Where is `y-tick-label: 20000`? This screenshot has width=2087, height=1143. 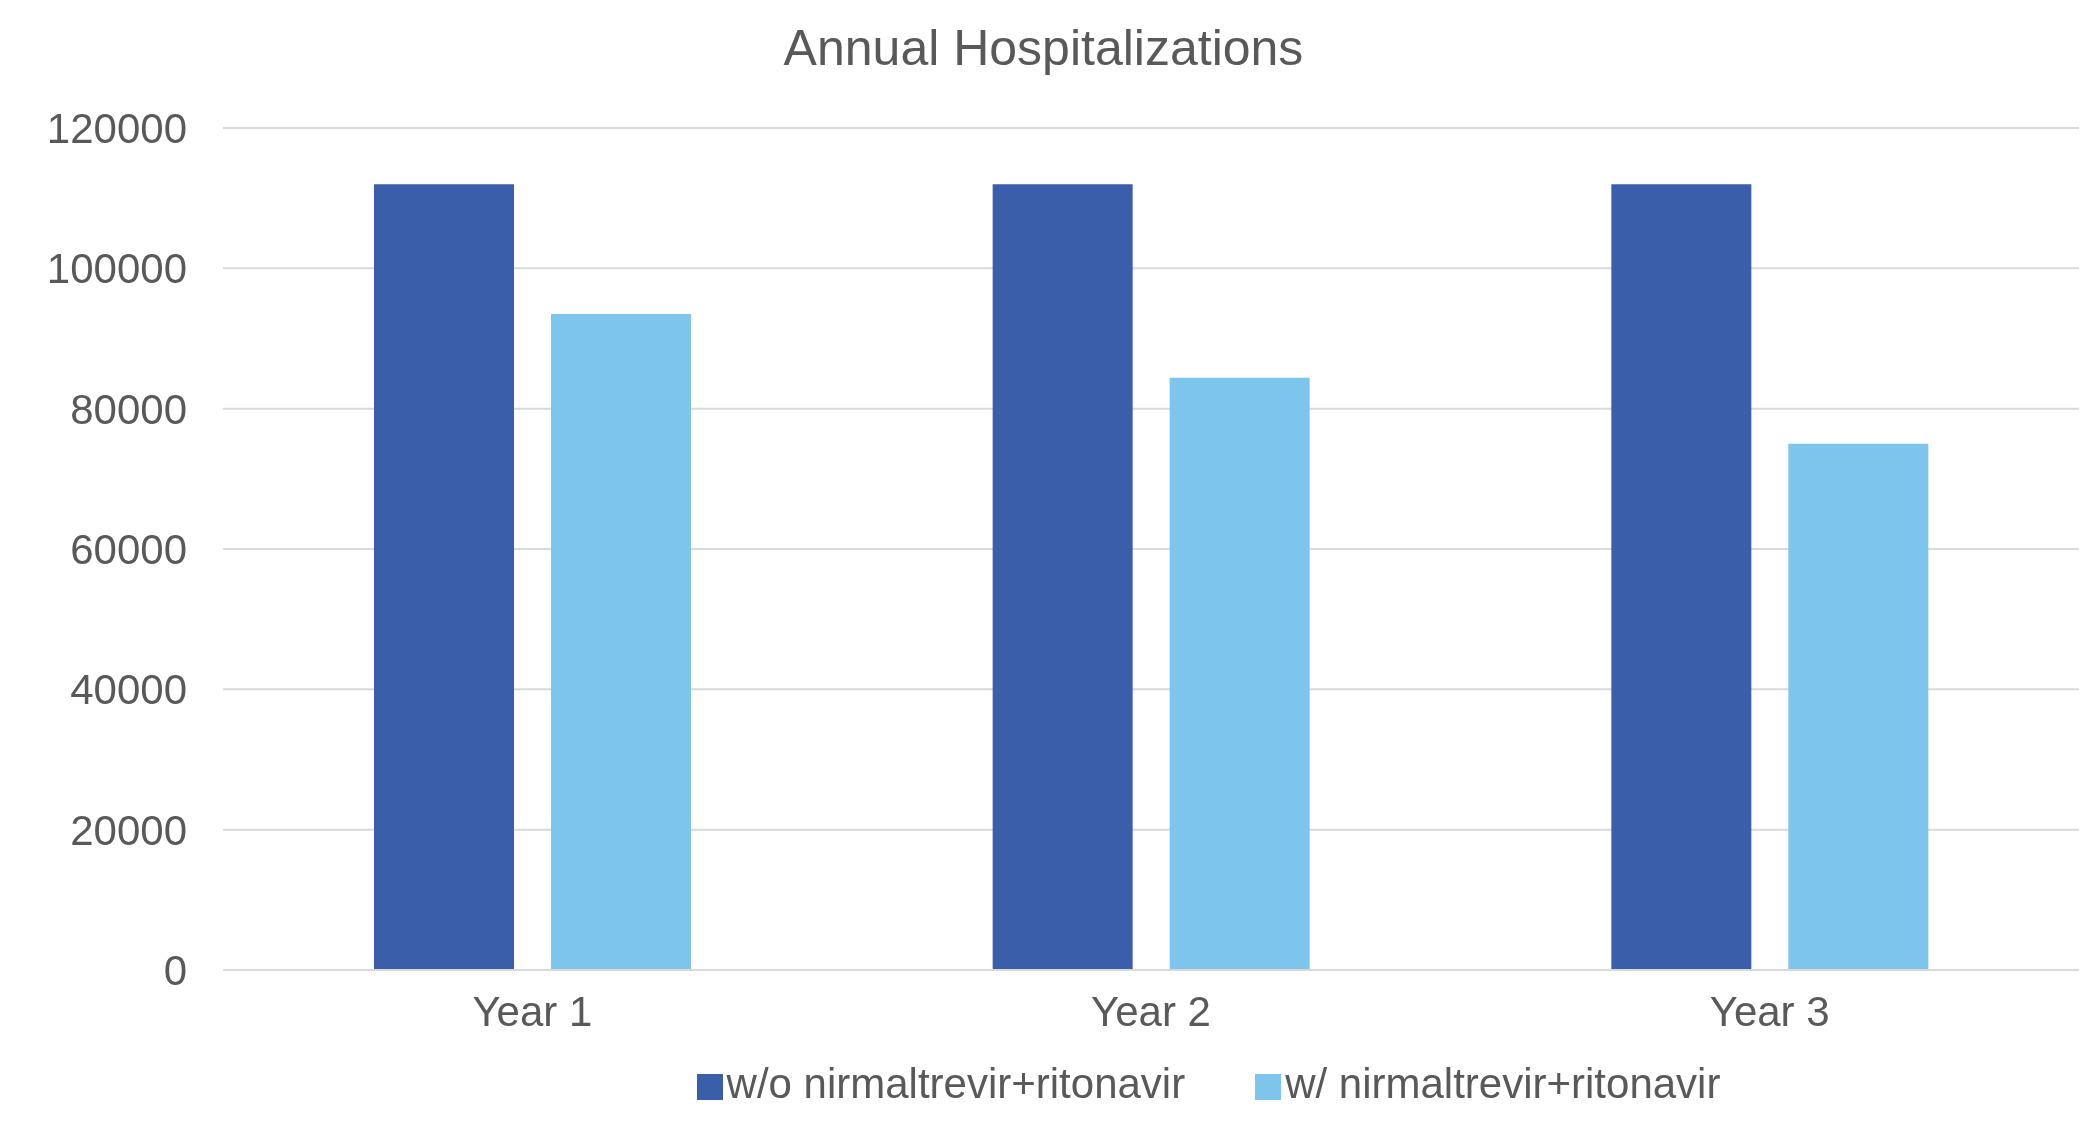 y-tick-label: 20000 is located at coordinates (128, 830).